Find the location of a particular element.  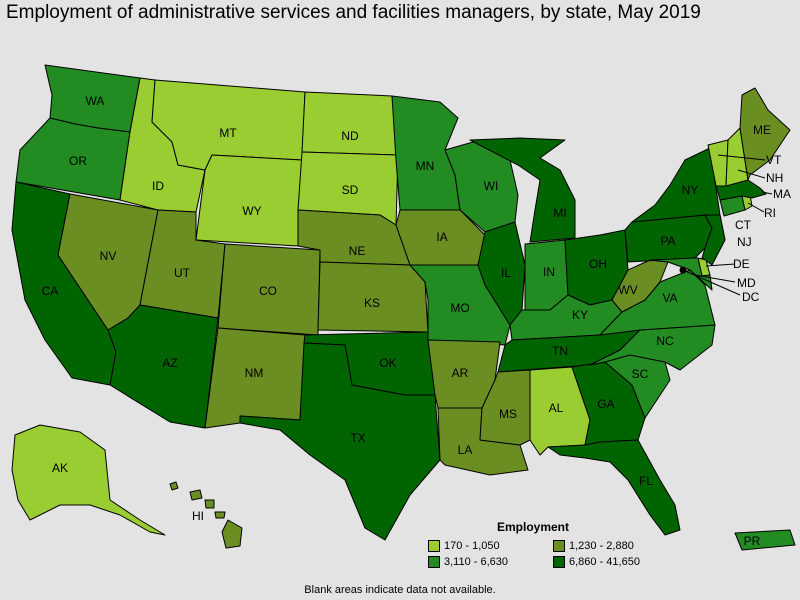

leader-line-ri is located at coordinates (756, 207).